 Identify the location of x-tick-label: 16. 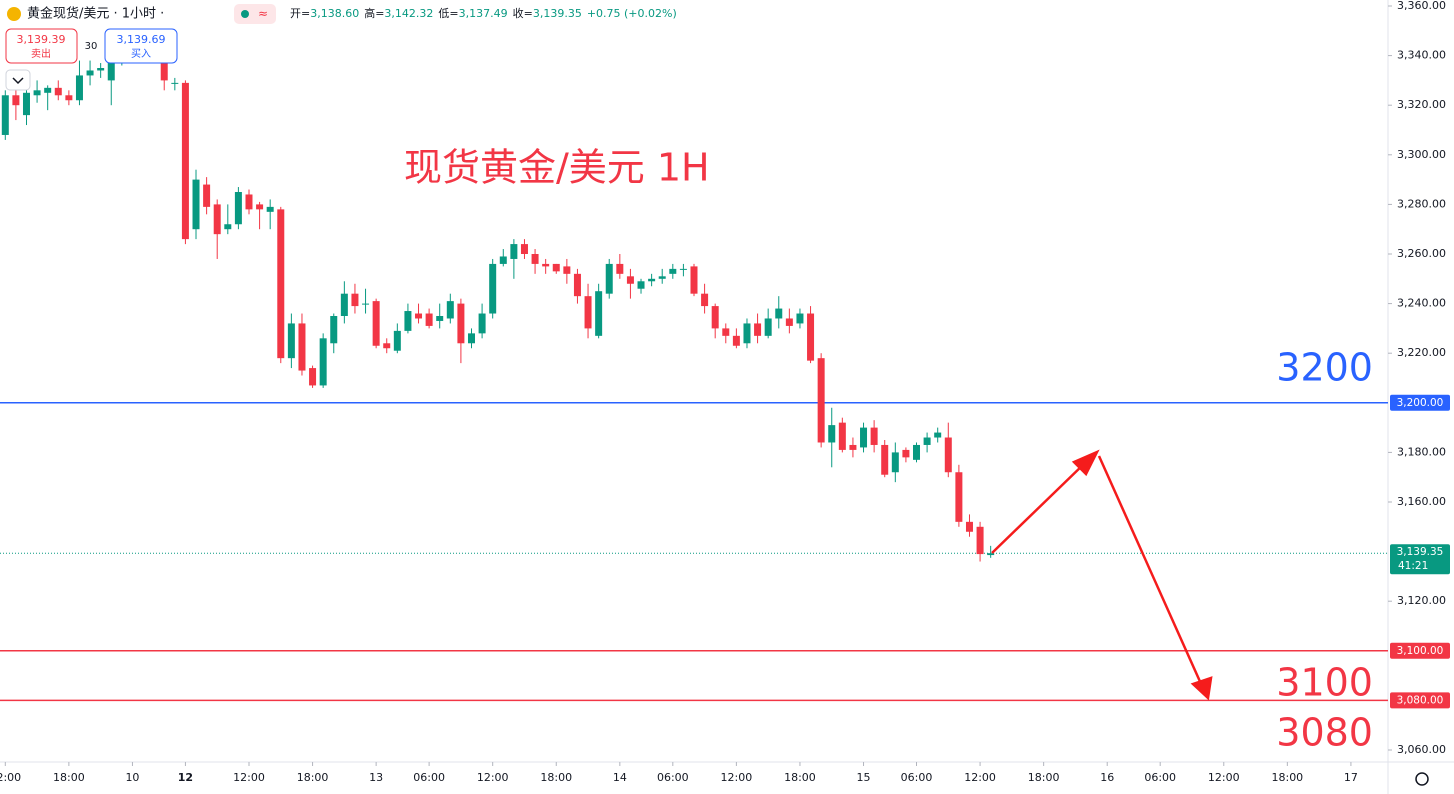
(1107, 777).